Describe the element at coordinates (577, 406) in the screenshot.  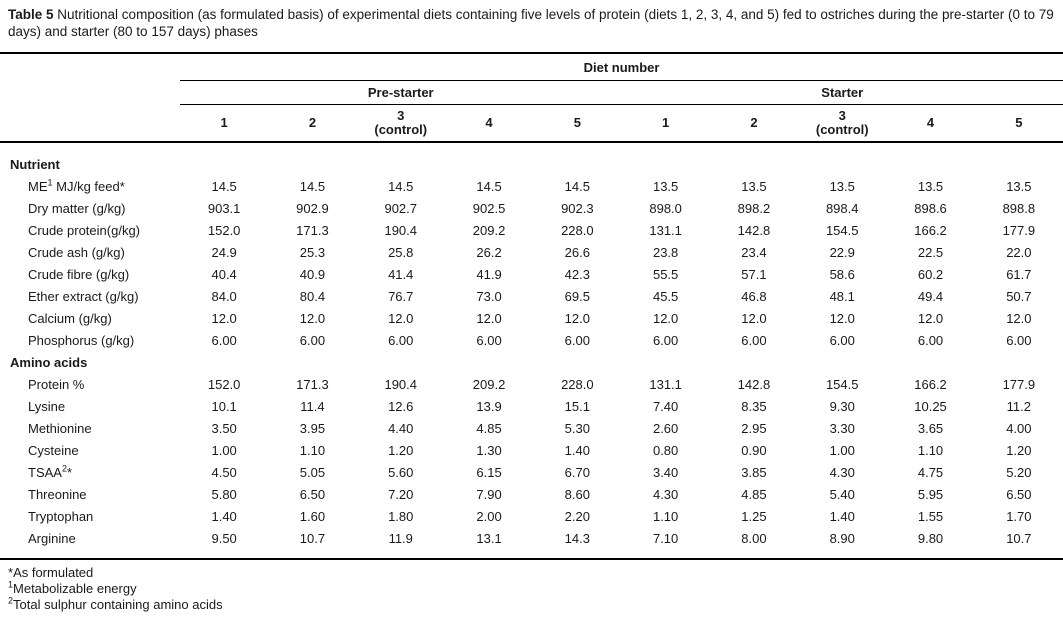
I see `cell-value: 15.1` at that location.